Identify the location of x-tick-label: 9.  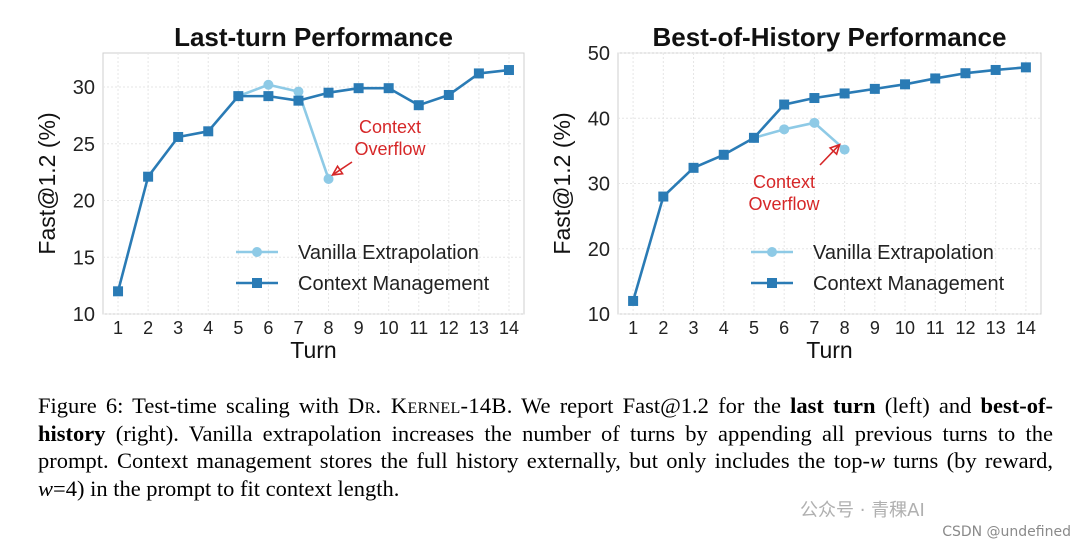
(359, 328).